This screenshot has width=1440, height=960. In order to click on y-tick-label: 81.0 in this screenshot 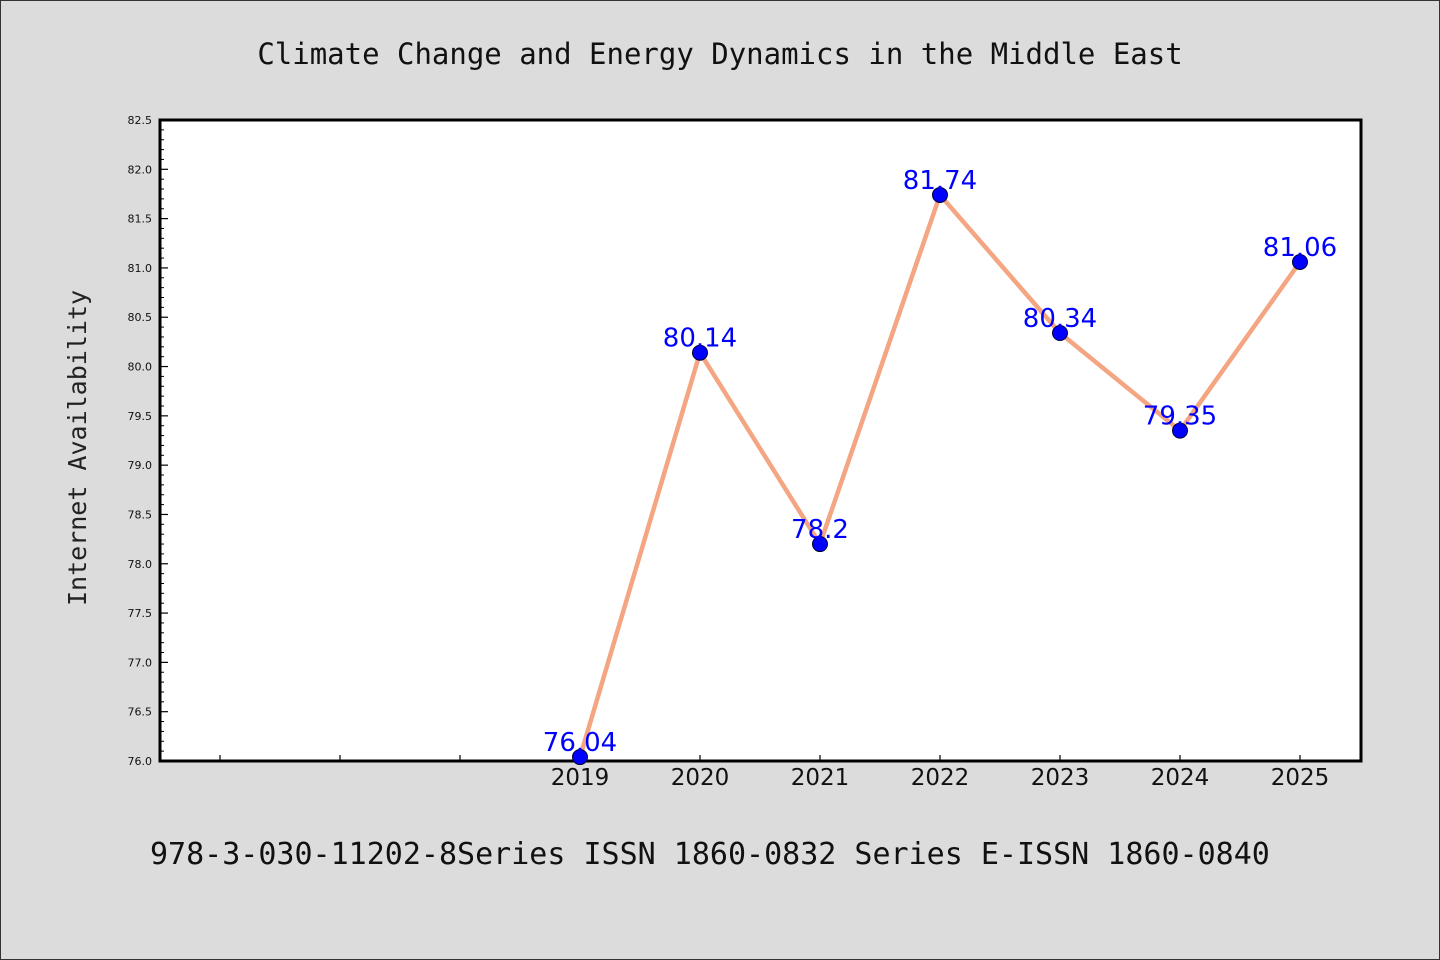, I will do `click(140, 268)`.